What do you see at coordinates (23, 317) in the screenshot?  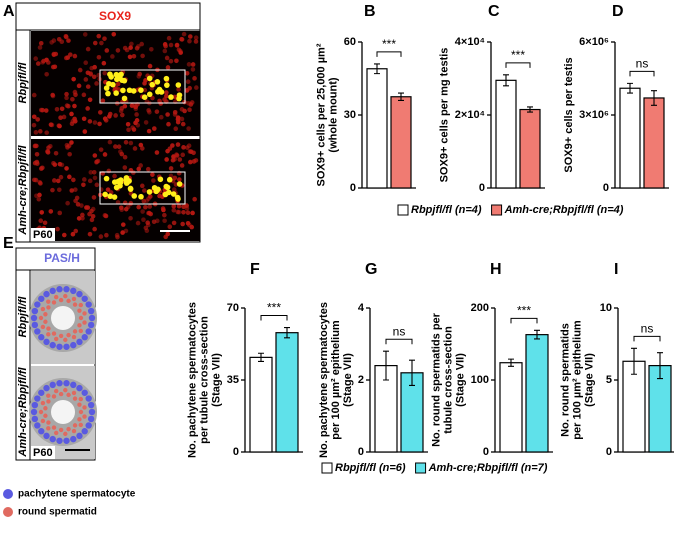 I see `row-label: Rbpjfl/fl` at bounding box center [23, 317].